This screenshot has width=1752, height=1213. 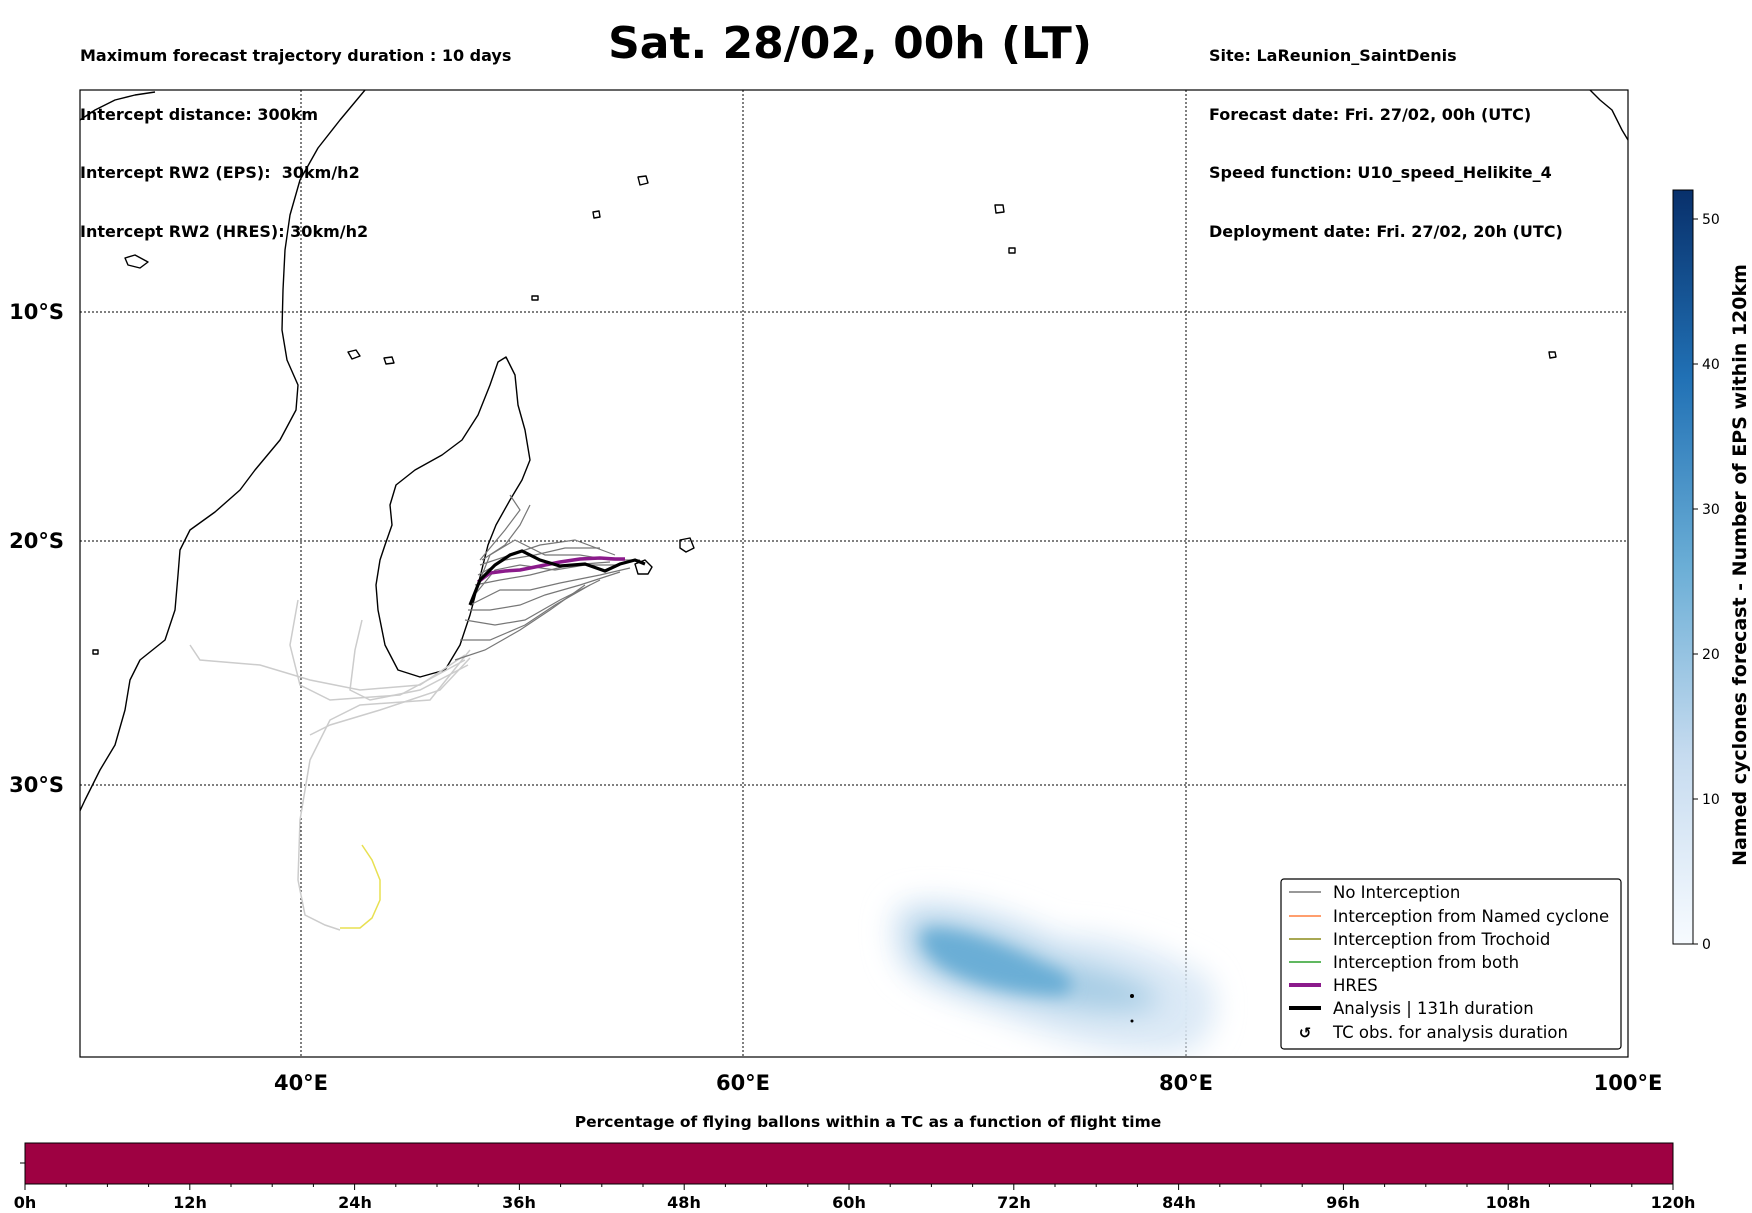 What do you see at coordinates (95, 652) in the screenshot?
I see `madagascar-island-tip` at bounding box center [95, 652].